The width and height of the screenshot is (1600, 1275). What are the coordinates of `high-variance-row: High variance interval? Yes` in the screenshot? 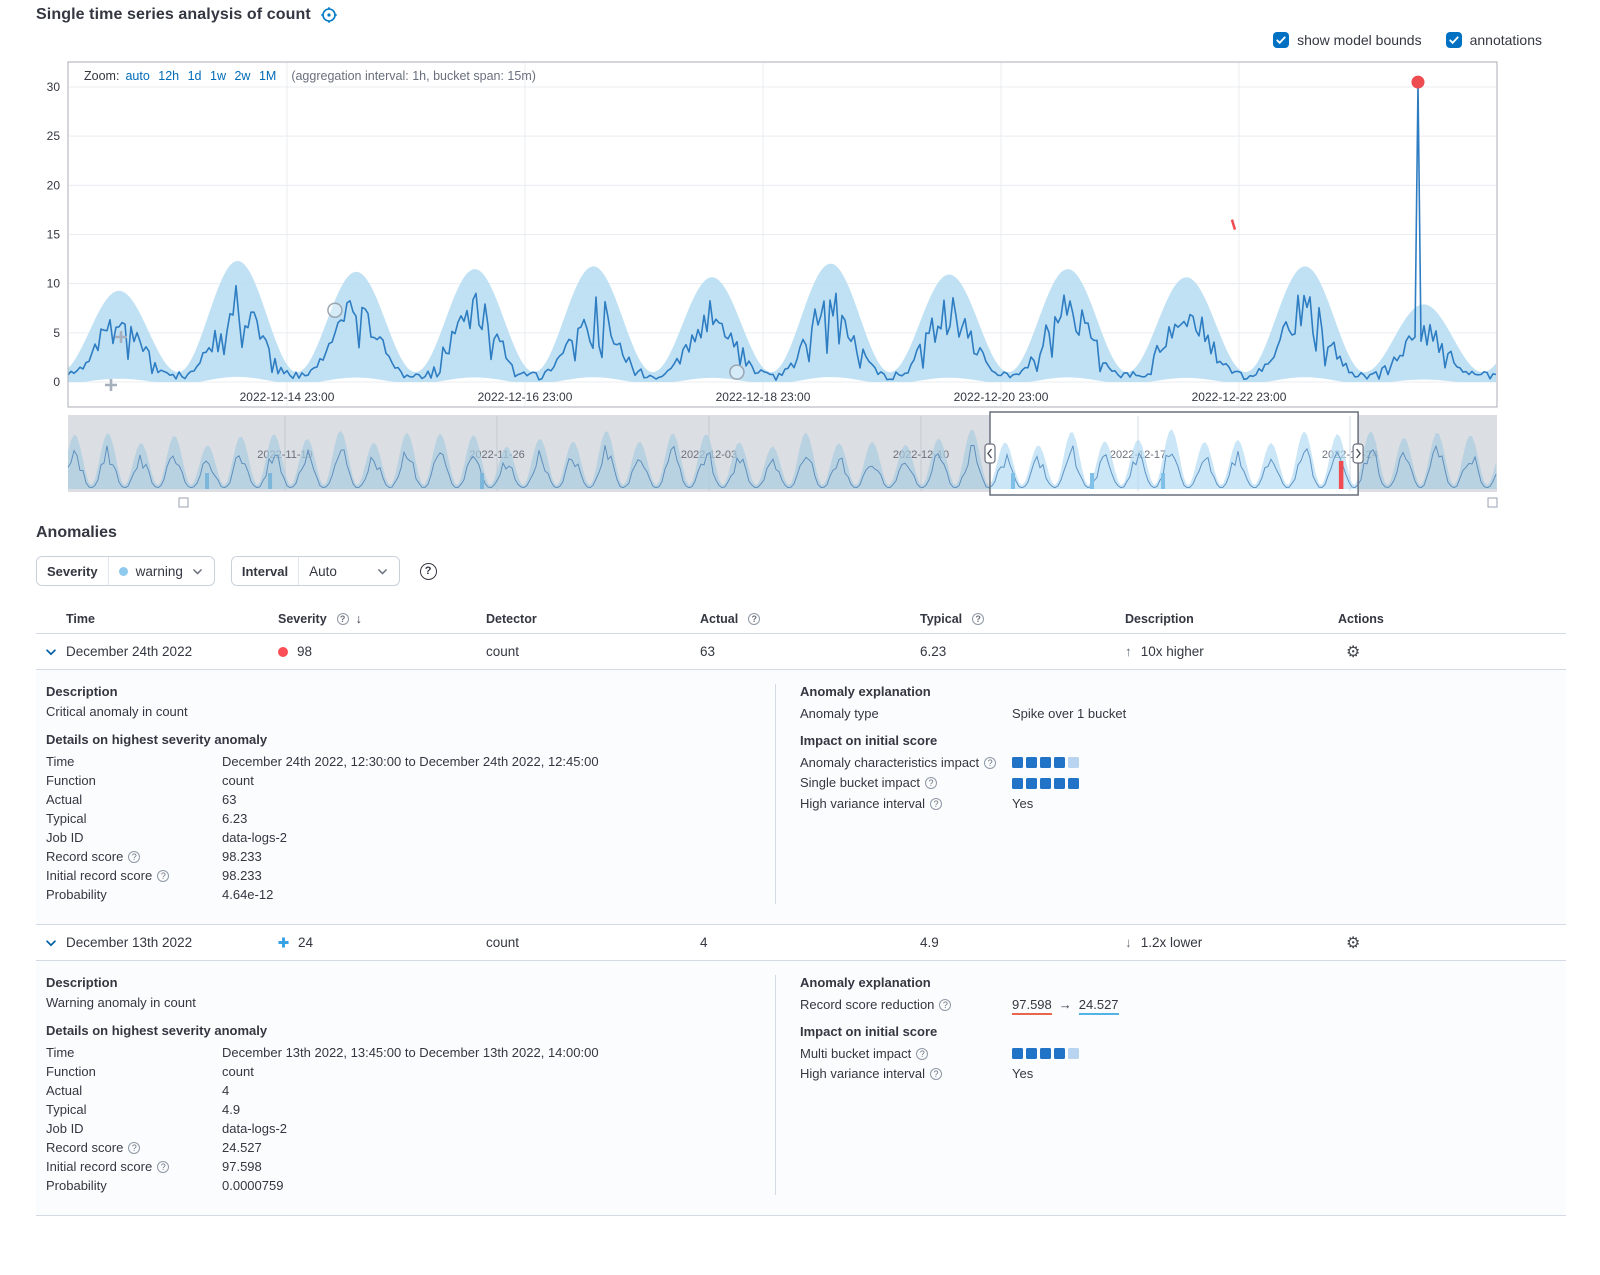 It's located at (917, 1073).